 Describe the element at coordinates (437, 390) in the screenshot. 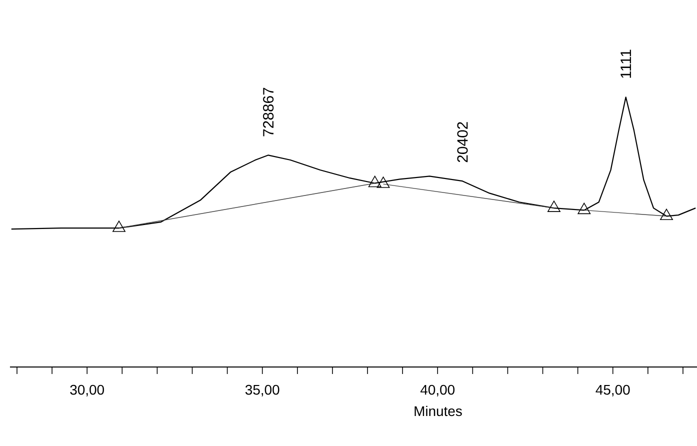

I see `x-tick-label: 40,00` at that location.